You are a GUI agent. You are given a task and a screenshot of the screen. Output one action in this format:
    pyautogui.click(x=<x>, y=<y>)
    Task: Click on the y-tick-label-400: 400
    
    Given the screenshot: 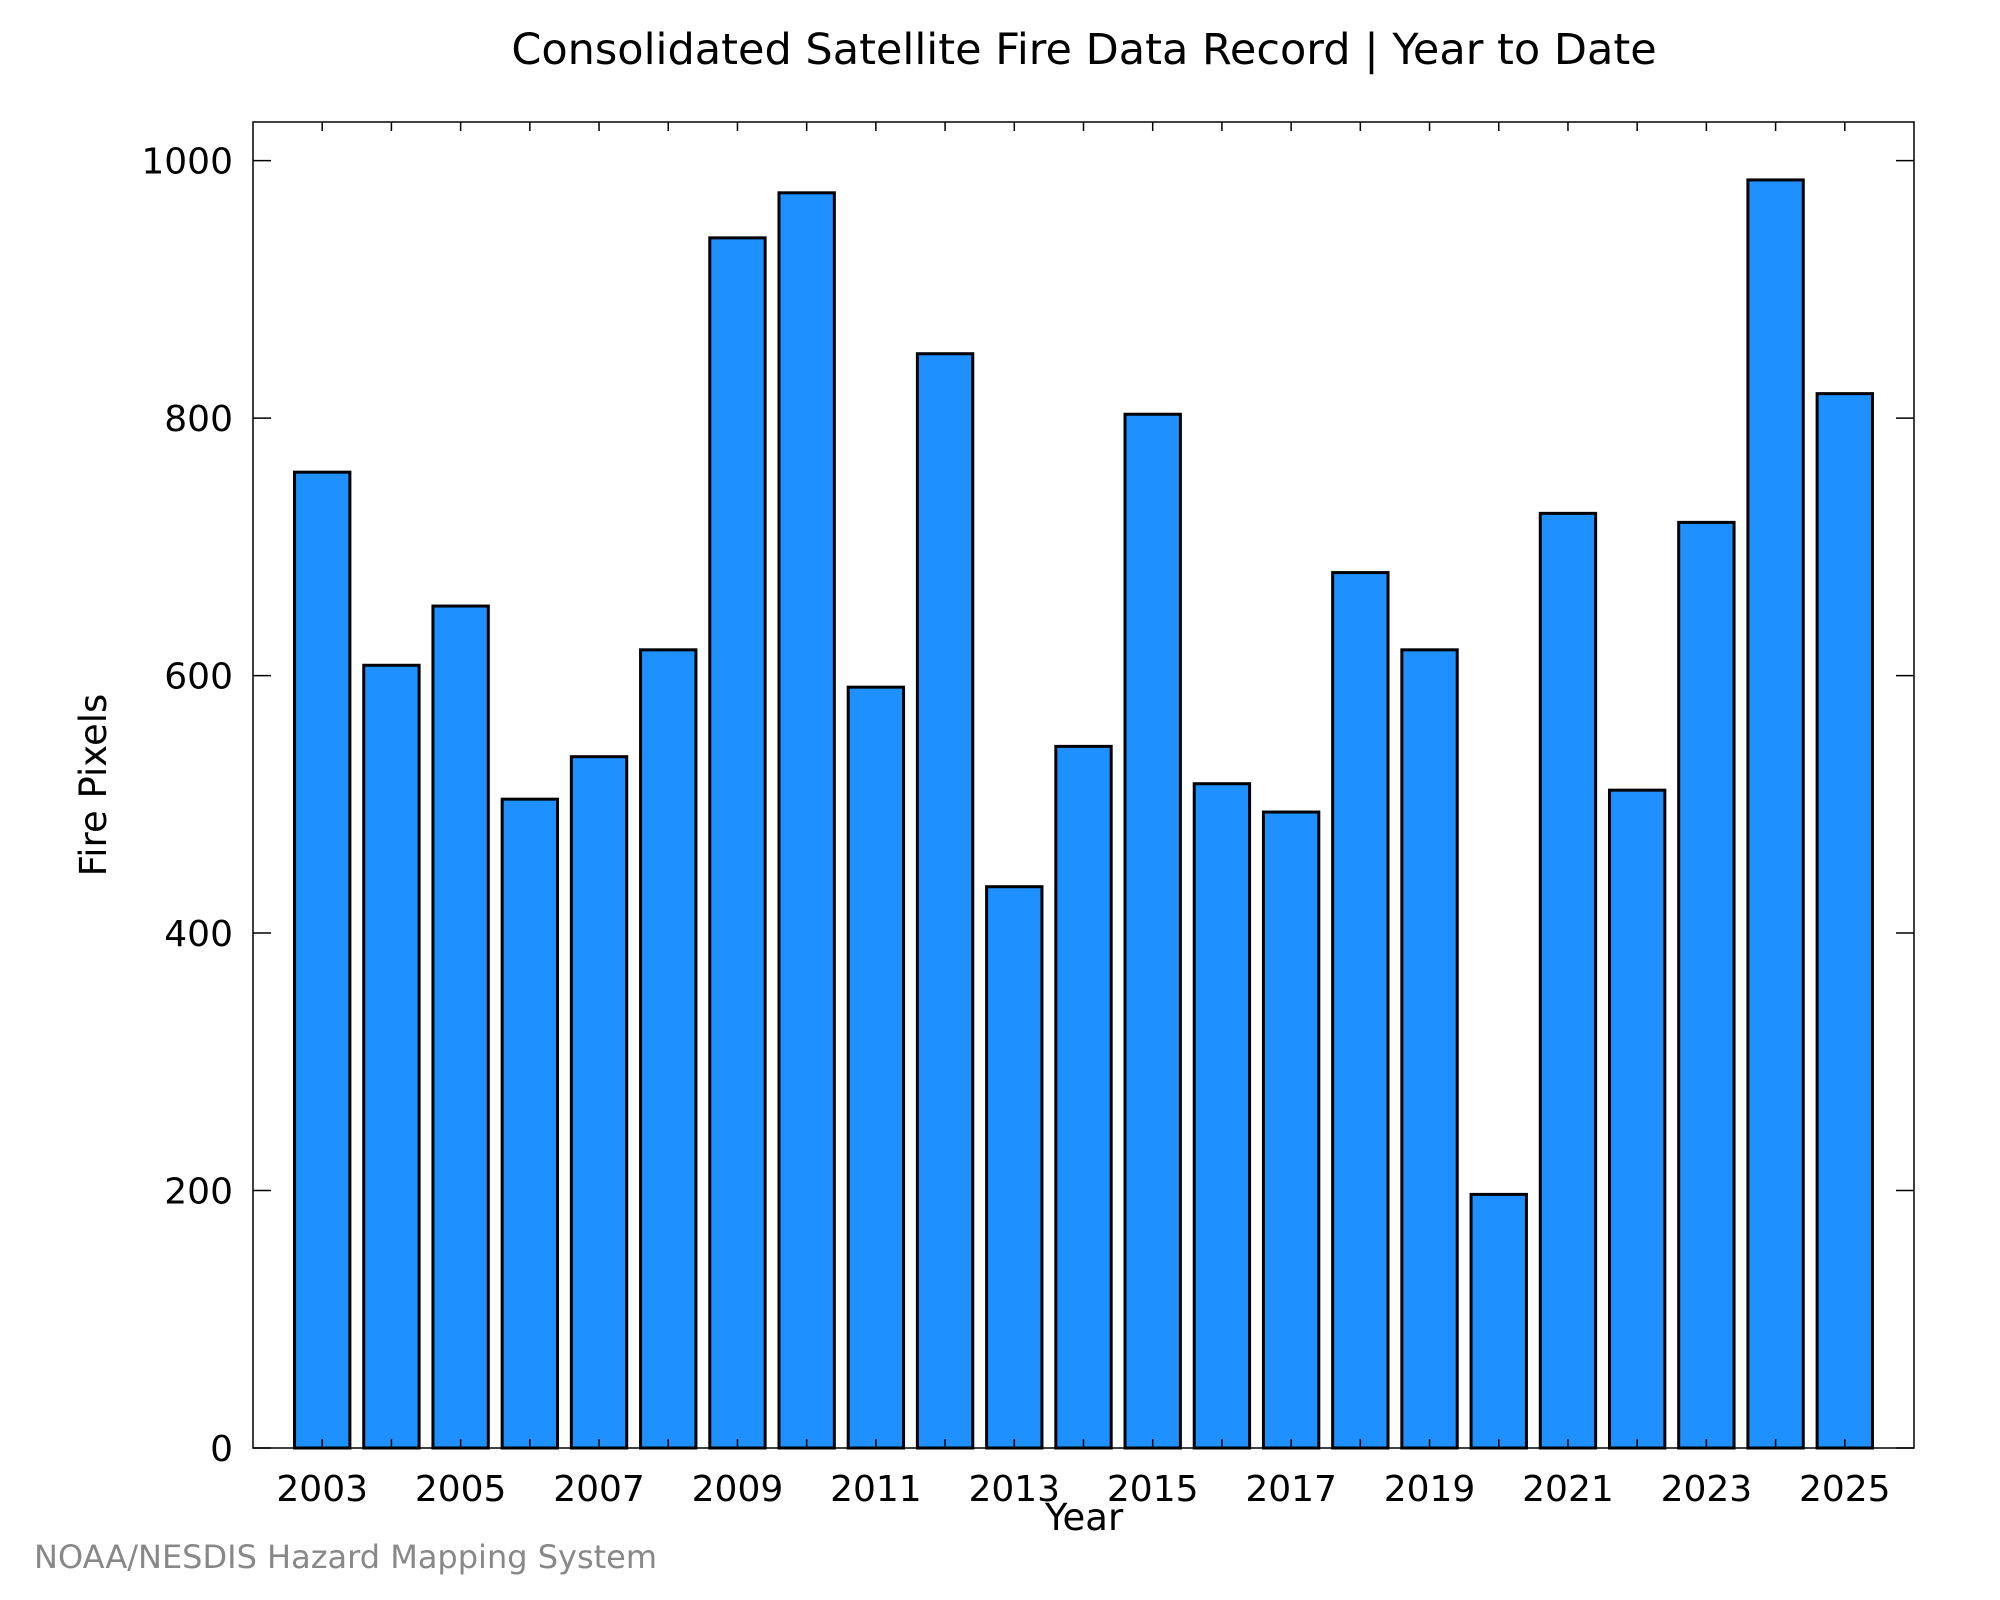 What is the action you would take?
    pyautogui.click(x=198, y=934)
    